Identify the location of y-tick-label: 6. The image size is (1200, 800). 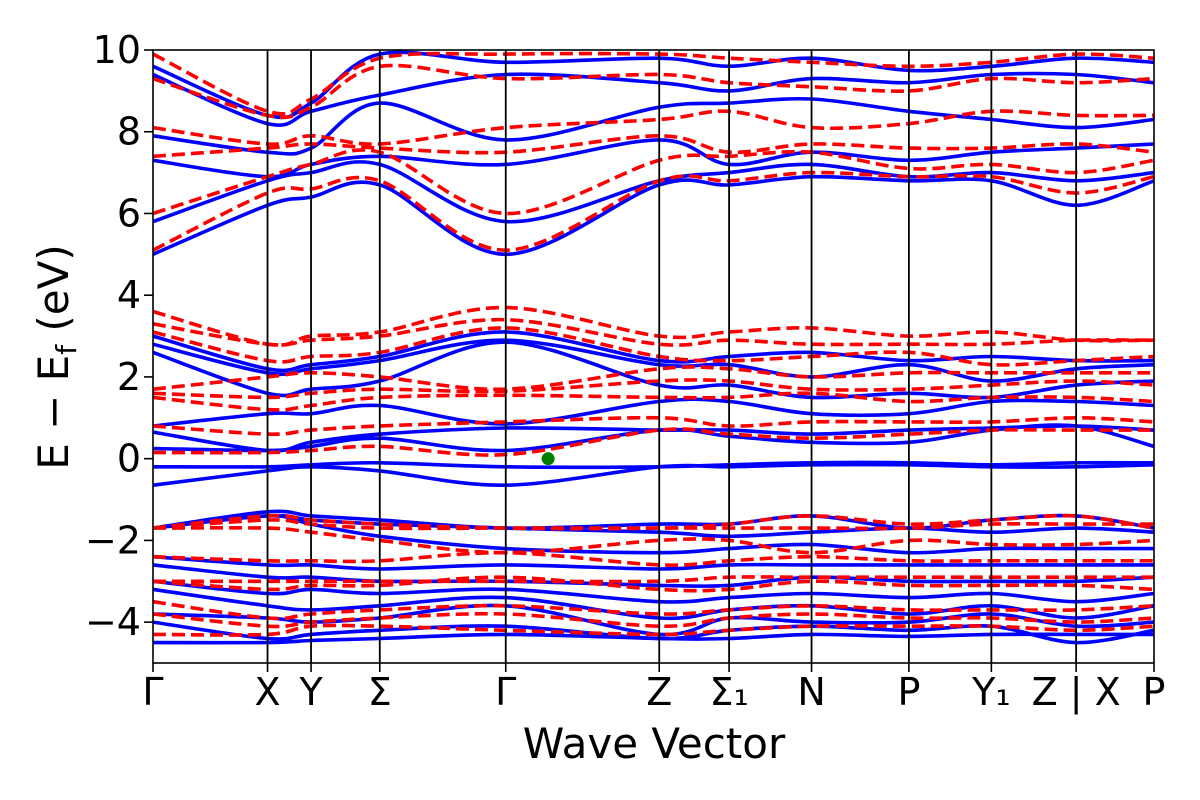
(129, 213).